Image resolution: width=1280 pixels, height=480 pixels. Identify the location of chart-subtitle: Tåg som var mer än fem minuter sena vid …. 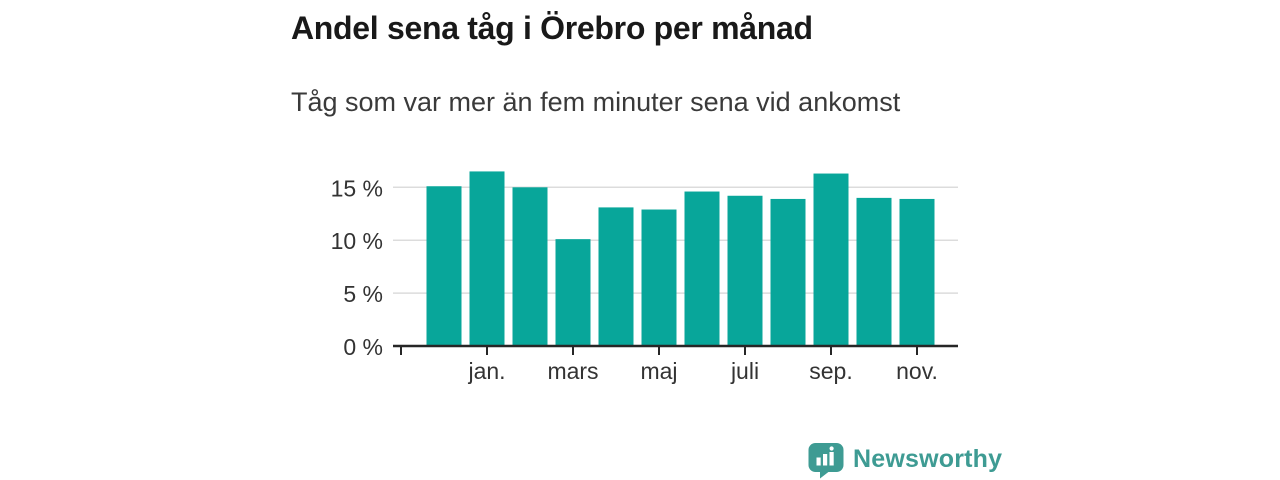
(596, 102).